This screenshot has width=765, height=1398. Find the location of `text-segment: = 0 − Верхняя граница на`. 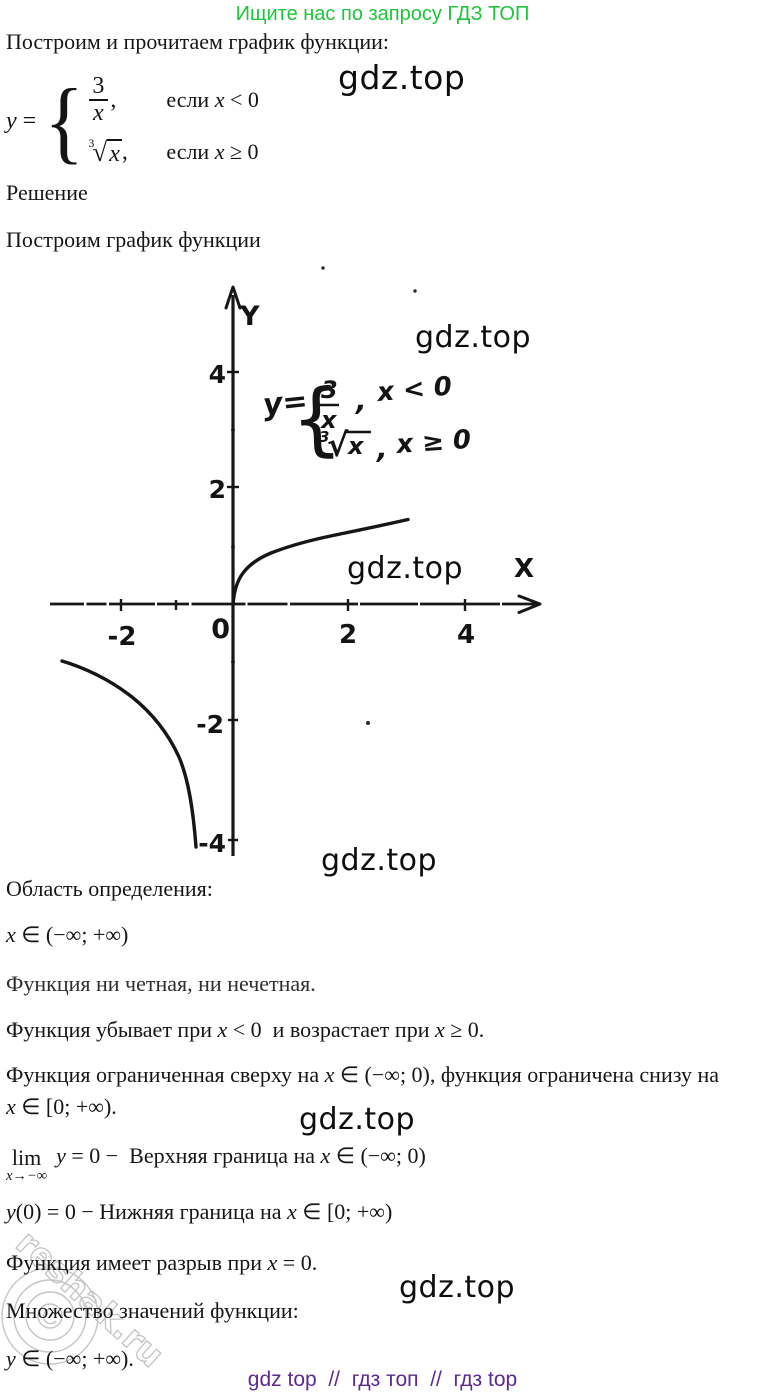

text-segment: = 0 − Верхняя граница на is located at coordinates (193, 1155).